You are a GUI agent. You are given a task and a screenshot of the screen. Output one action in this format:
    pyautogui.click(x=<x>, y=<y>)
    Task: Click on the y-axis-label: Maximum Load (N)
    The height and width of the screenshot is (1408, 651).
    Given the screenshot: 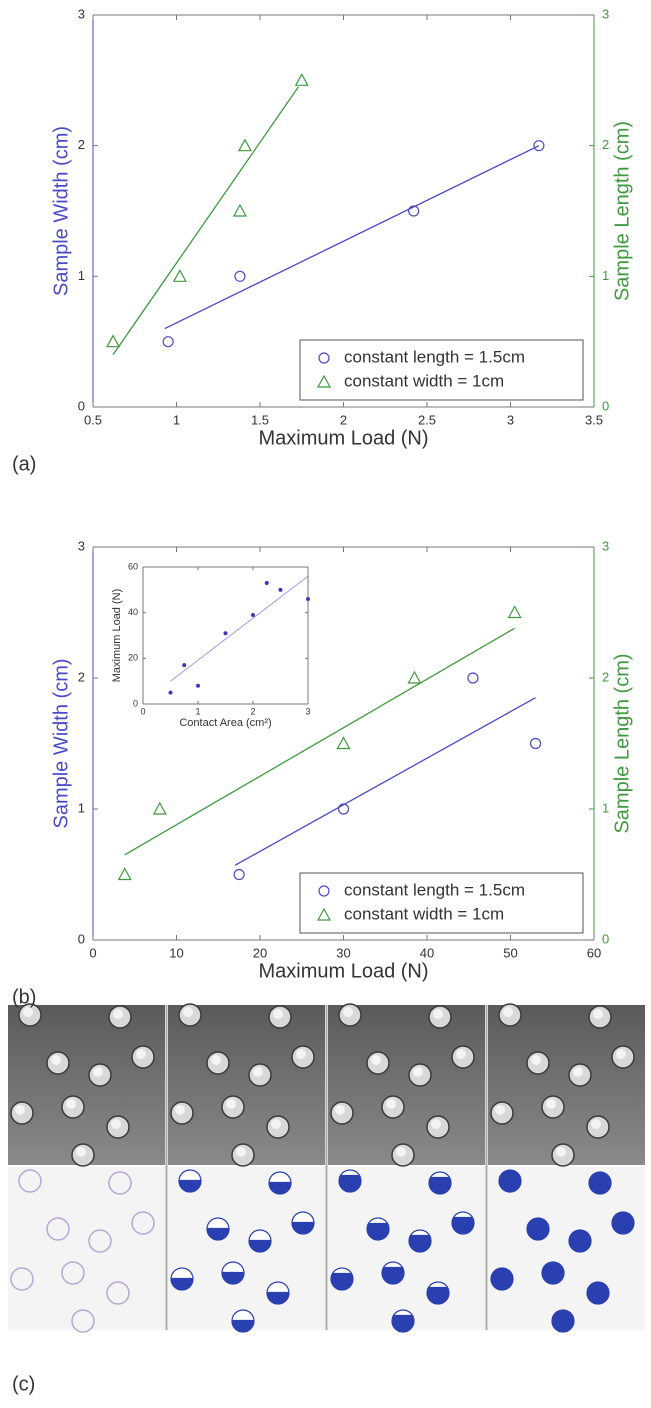 What is the action you would take?
    pyautogui.click(x=117, y=636)
    